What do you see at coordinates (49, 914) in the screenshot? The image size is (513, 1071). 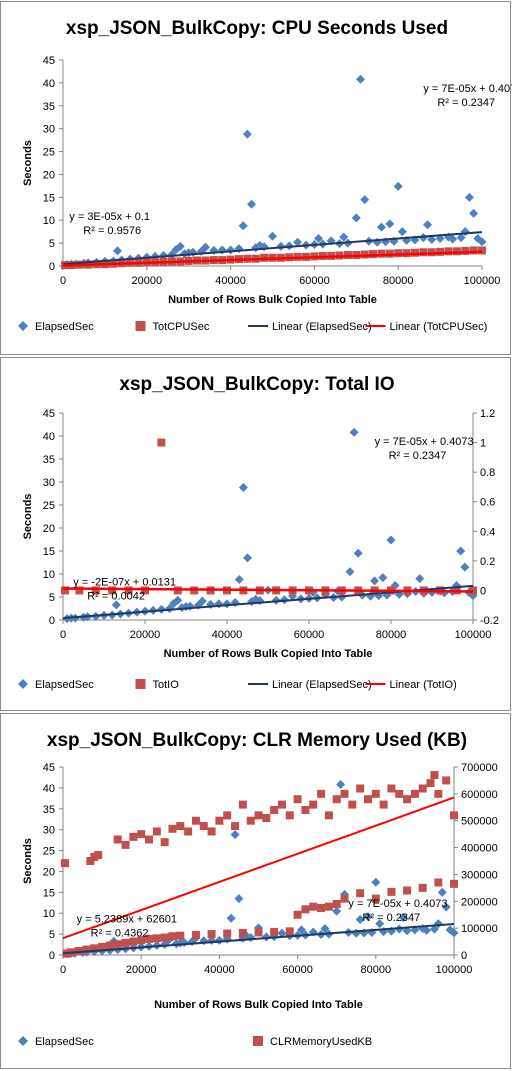 I see `y-tick-label: 10` at bounding box center [49, 914].